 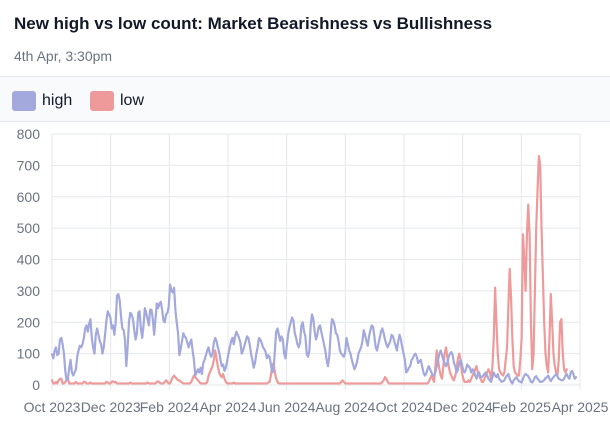 I want to click on x-tick-label: Apr 2025, so click(x=580, y=407).